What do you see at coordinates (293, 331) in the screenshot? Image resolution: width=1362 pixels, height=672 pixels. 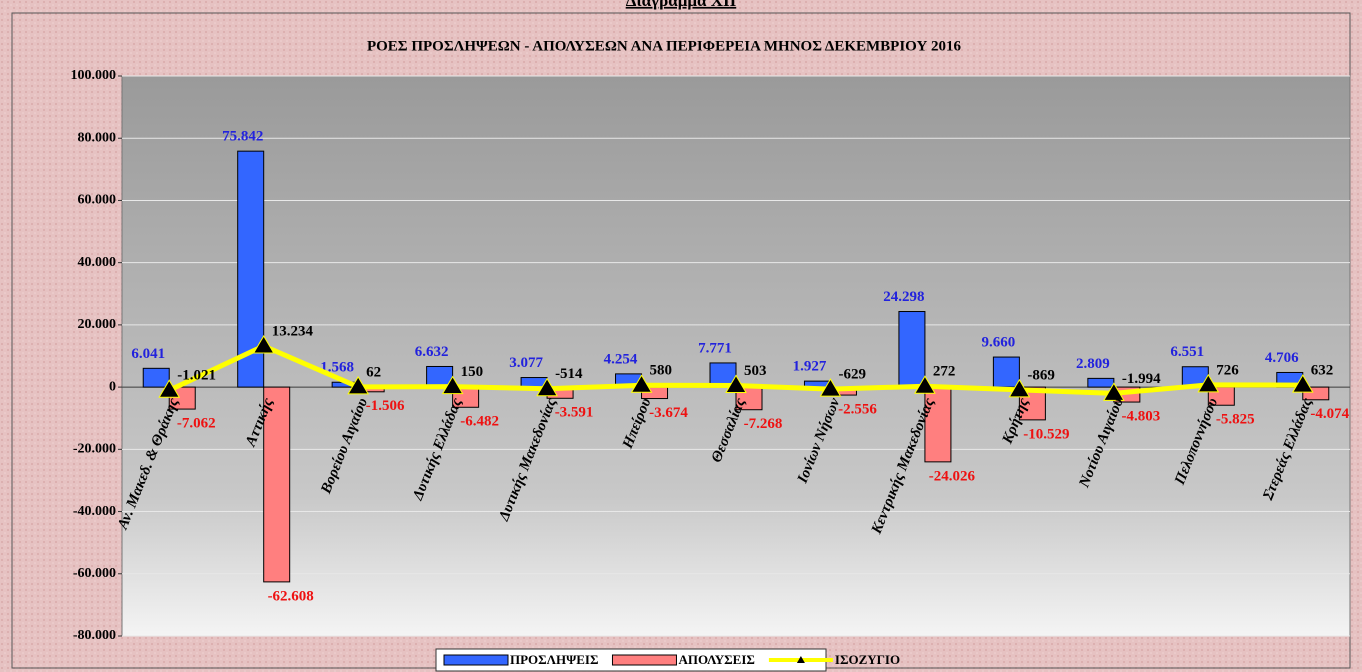 I see `data-label: 13.234` at bounding box center [293, 331].